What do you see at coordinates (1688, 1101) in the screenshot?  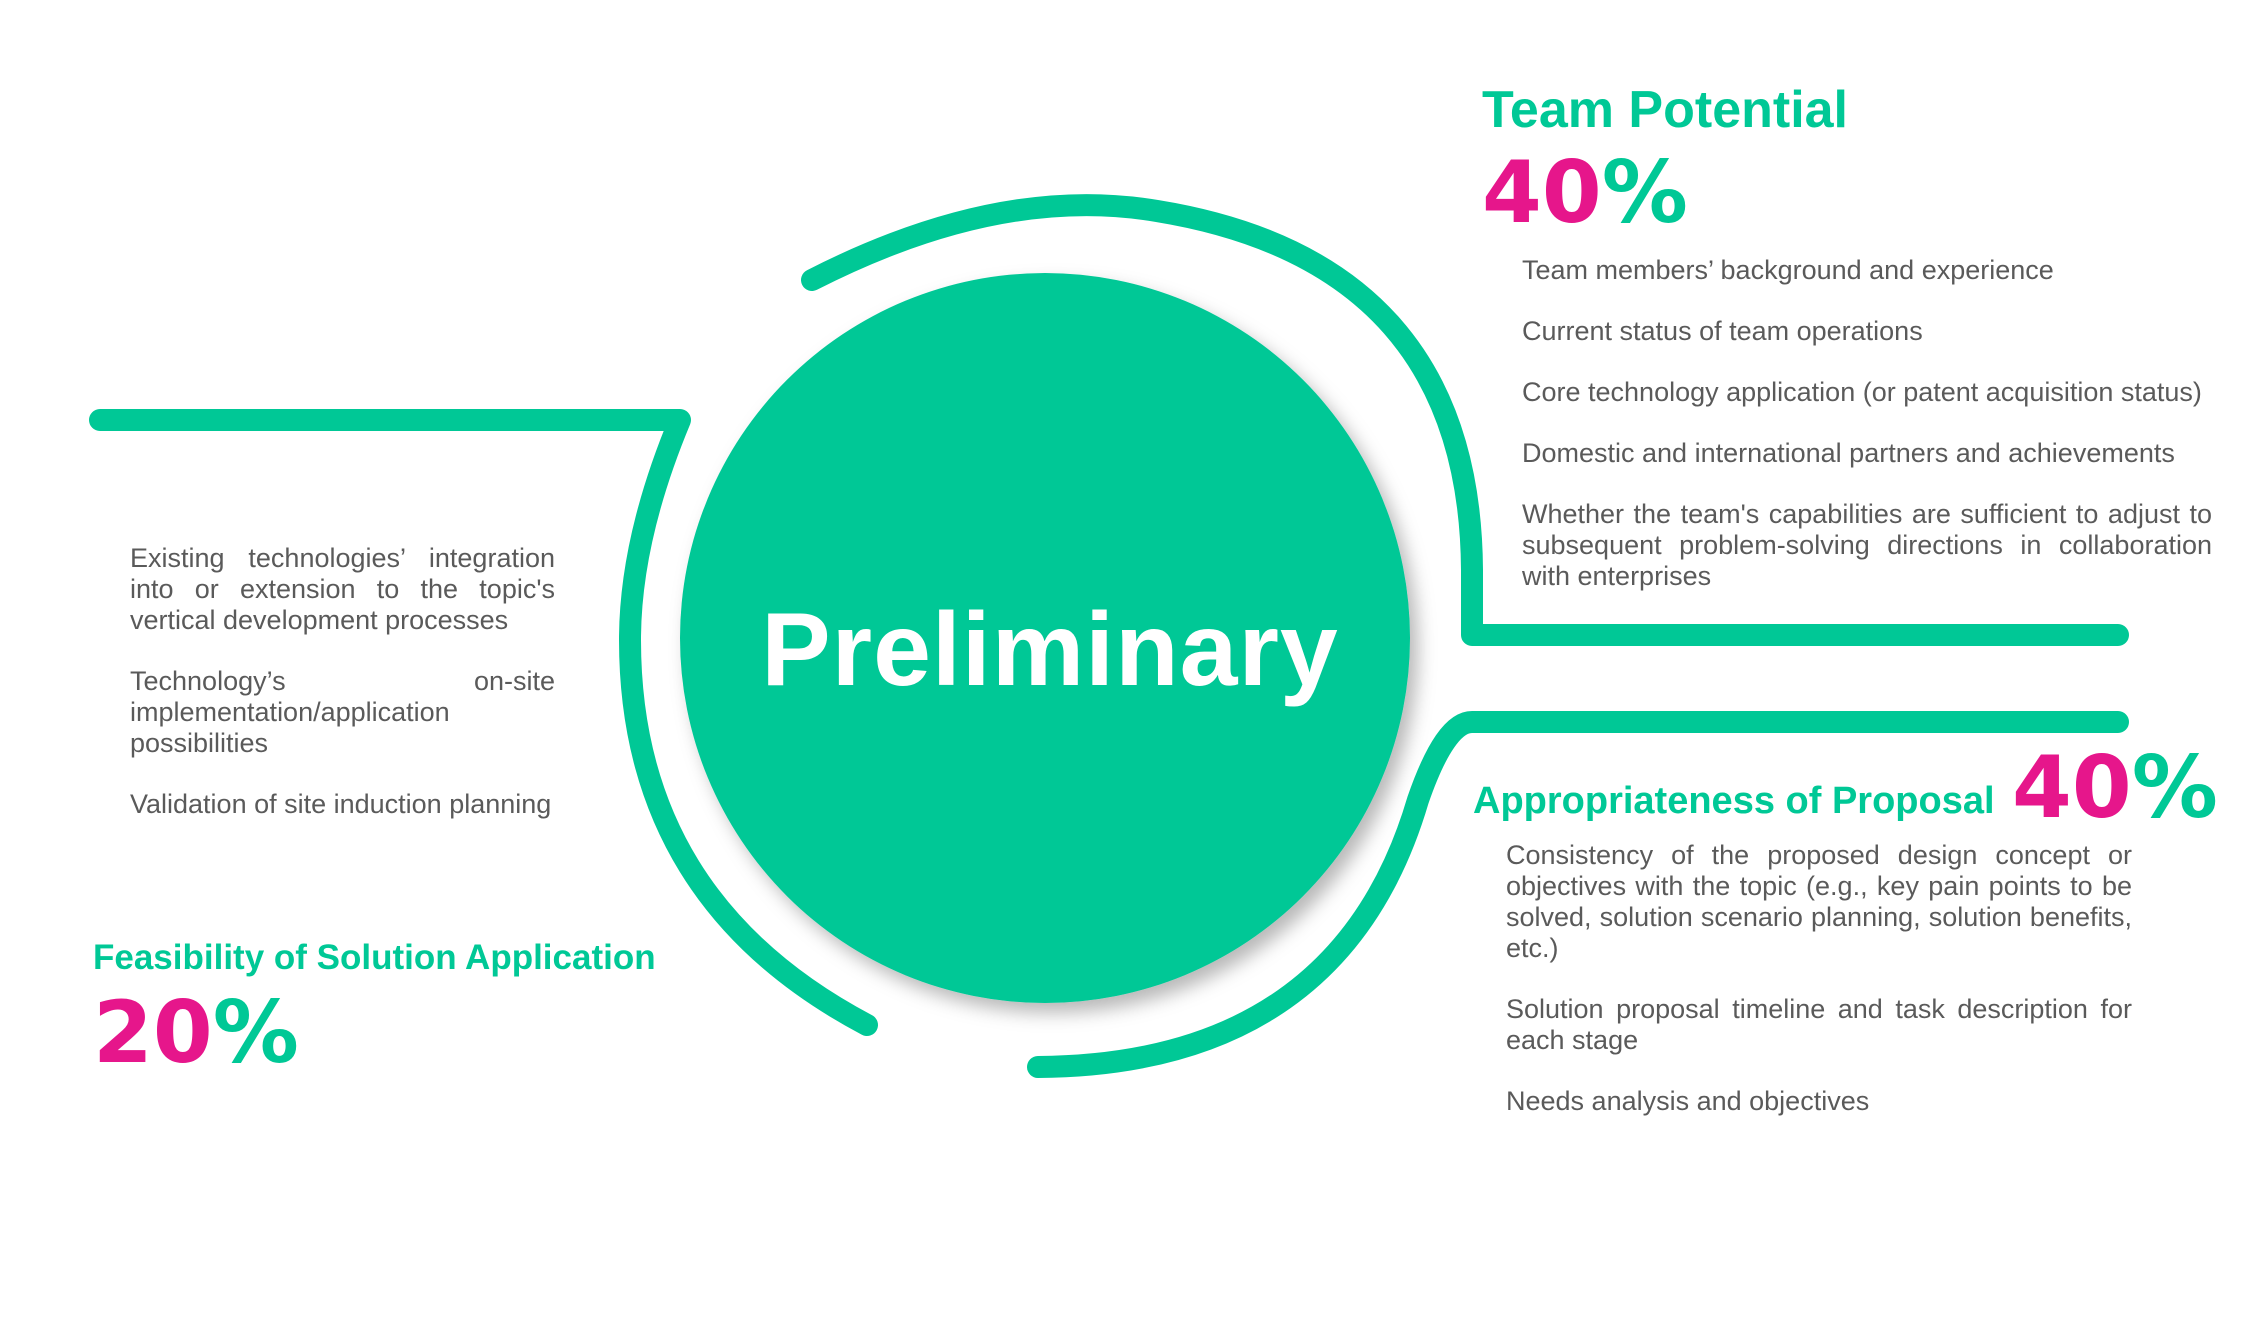 I see `list-item: Needs analysis and objectives` at bounding box center [1688, 1101].